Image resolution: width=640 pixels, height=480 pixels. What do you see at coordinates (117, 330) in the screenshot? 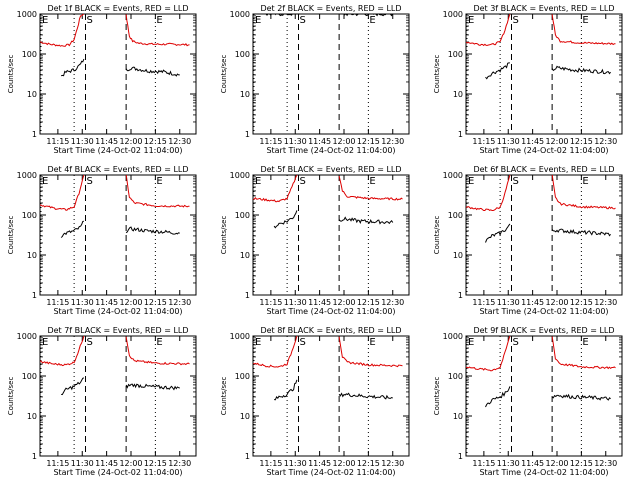
I see `panel-title: Det 7f BLACK = Events, RED = LLD` at bounding box center [117, 330].